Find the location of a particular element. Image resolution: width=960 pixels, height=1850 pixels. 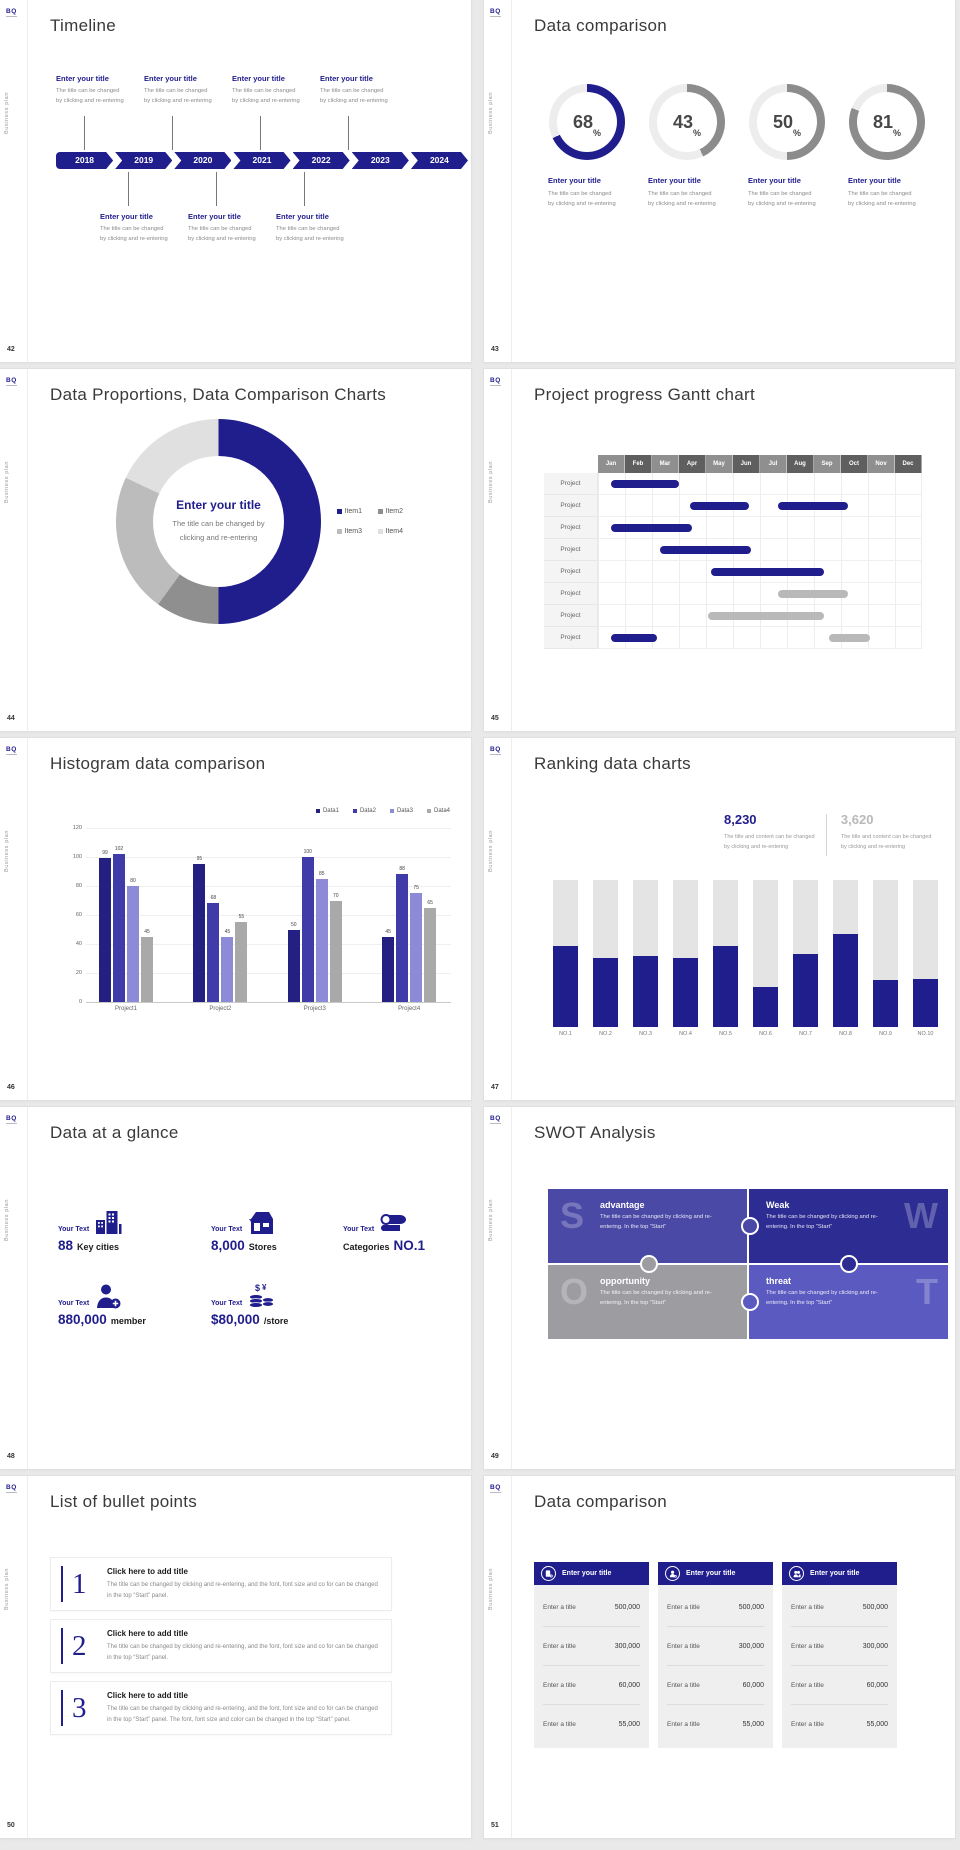

bar-value-label: 95 is located at coordinates (199, 859).